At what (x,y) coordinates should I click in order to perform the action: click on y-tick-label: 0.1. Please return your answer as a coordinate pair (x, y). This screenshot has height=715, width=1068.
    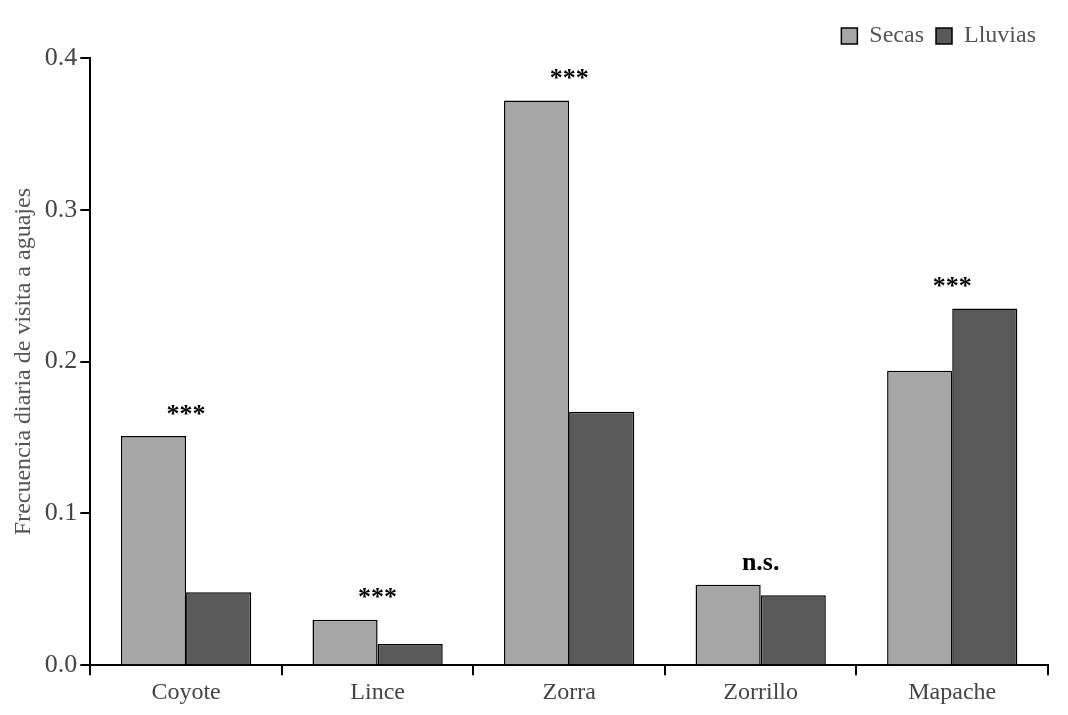
    Looking at the image, I should click on (61, 512).